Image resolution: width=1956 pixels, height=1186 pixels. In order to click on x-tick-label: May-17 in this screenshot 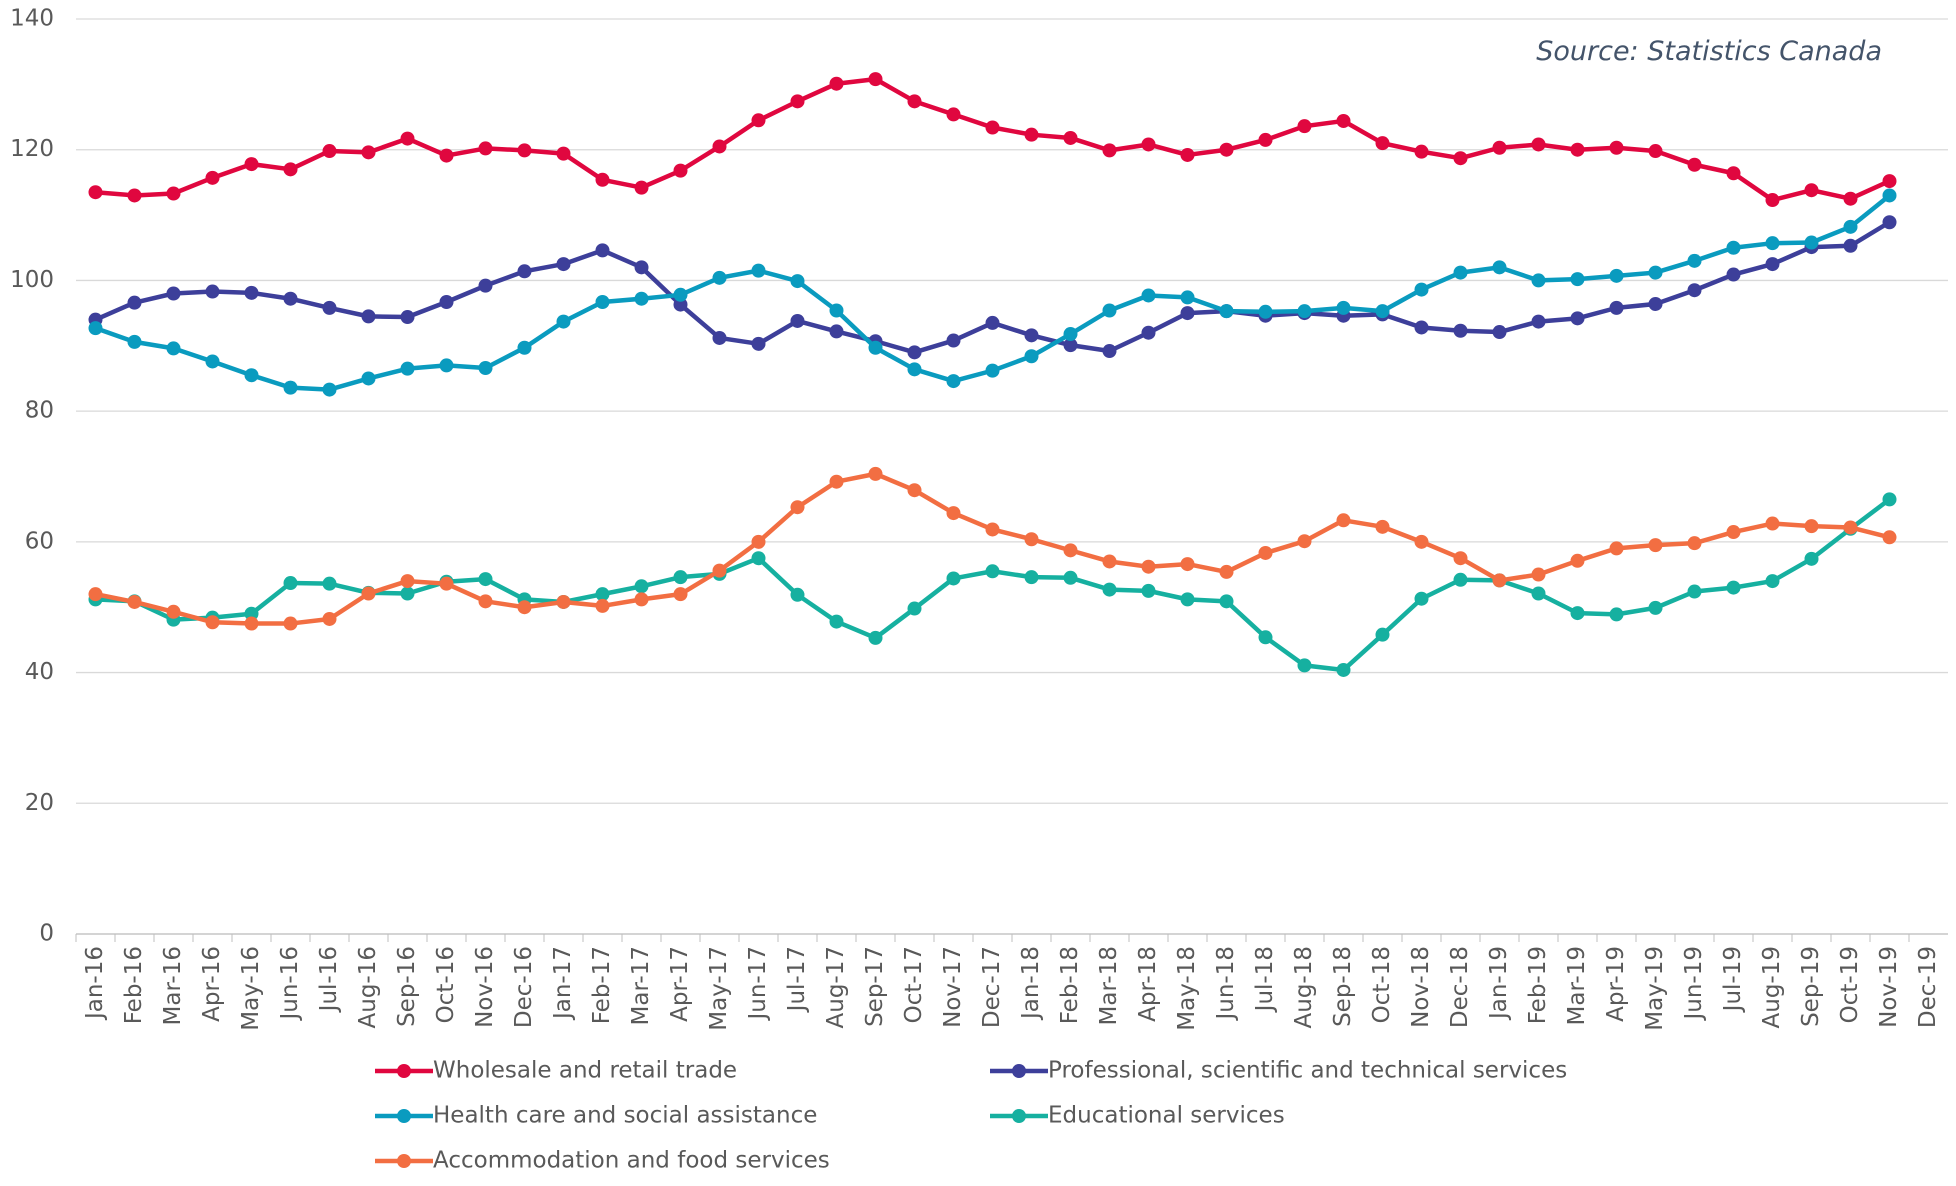, I will do `click(719, 988)`.